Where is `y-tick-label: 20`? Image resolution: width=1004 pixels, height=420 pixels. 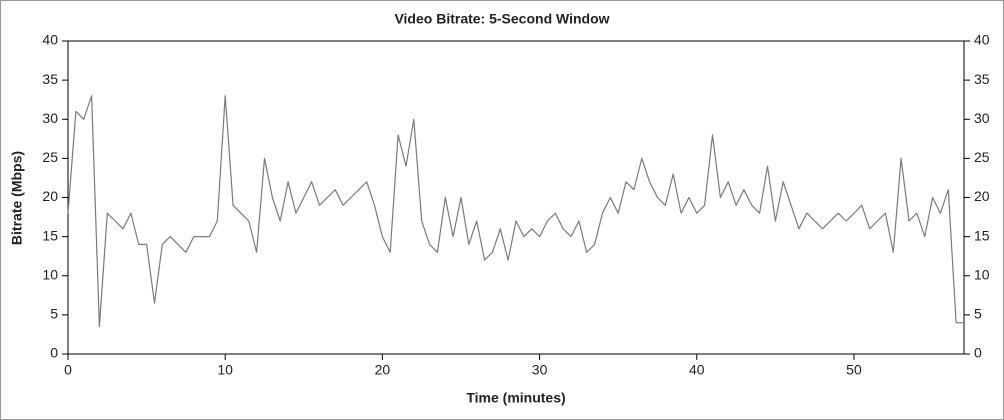 y-tick-label: 20 is located at coordinates (50, 196).